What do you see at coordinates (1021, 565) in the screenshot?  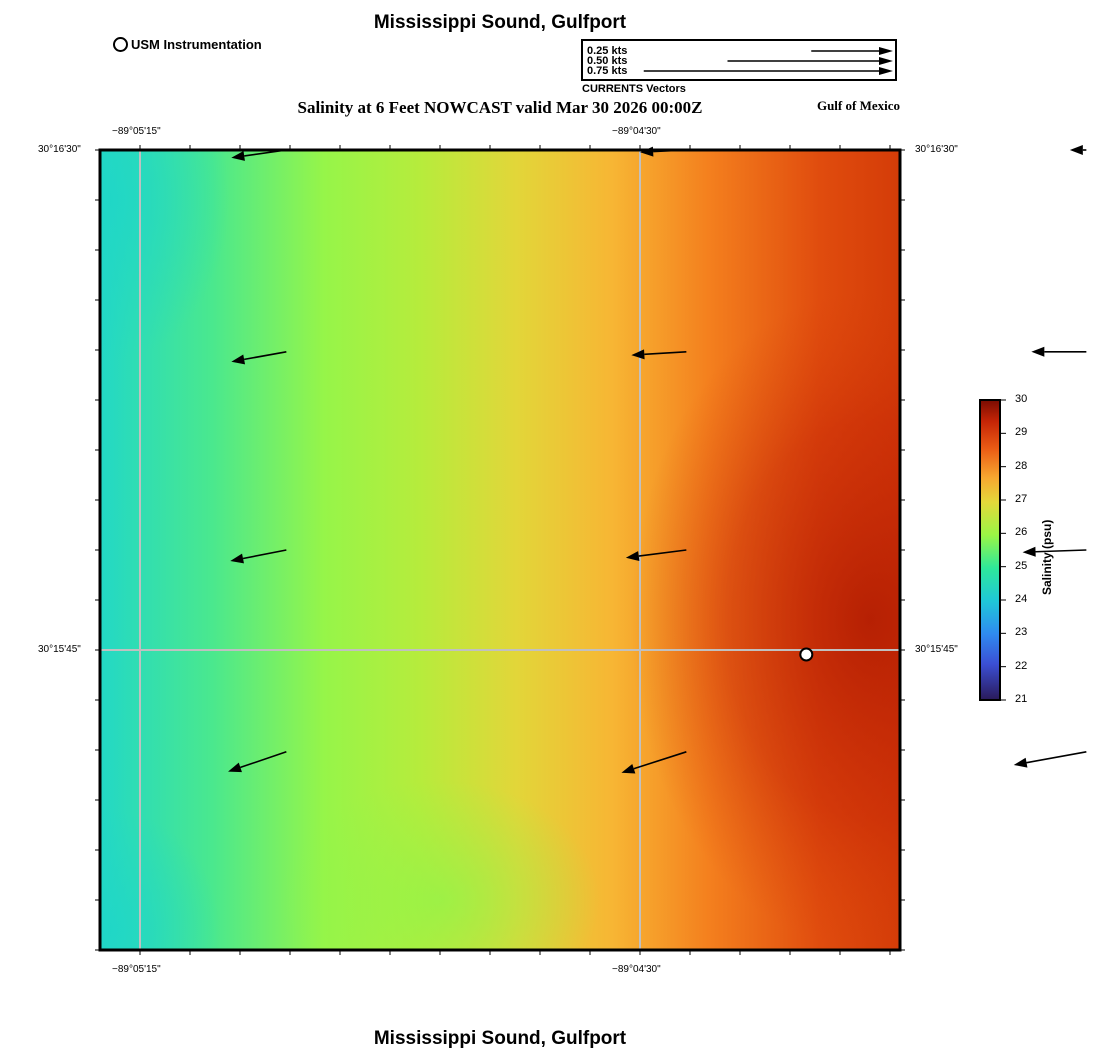 I see `colorbar-tick-label: 25` at bounding box center [1021, 565].